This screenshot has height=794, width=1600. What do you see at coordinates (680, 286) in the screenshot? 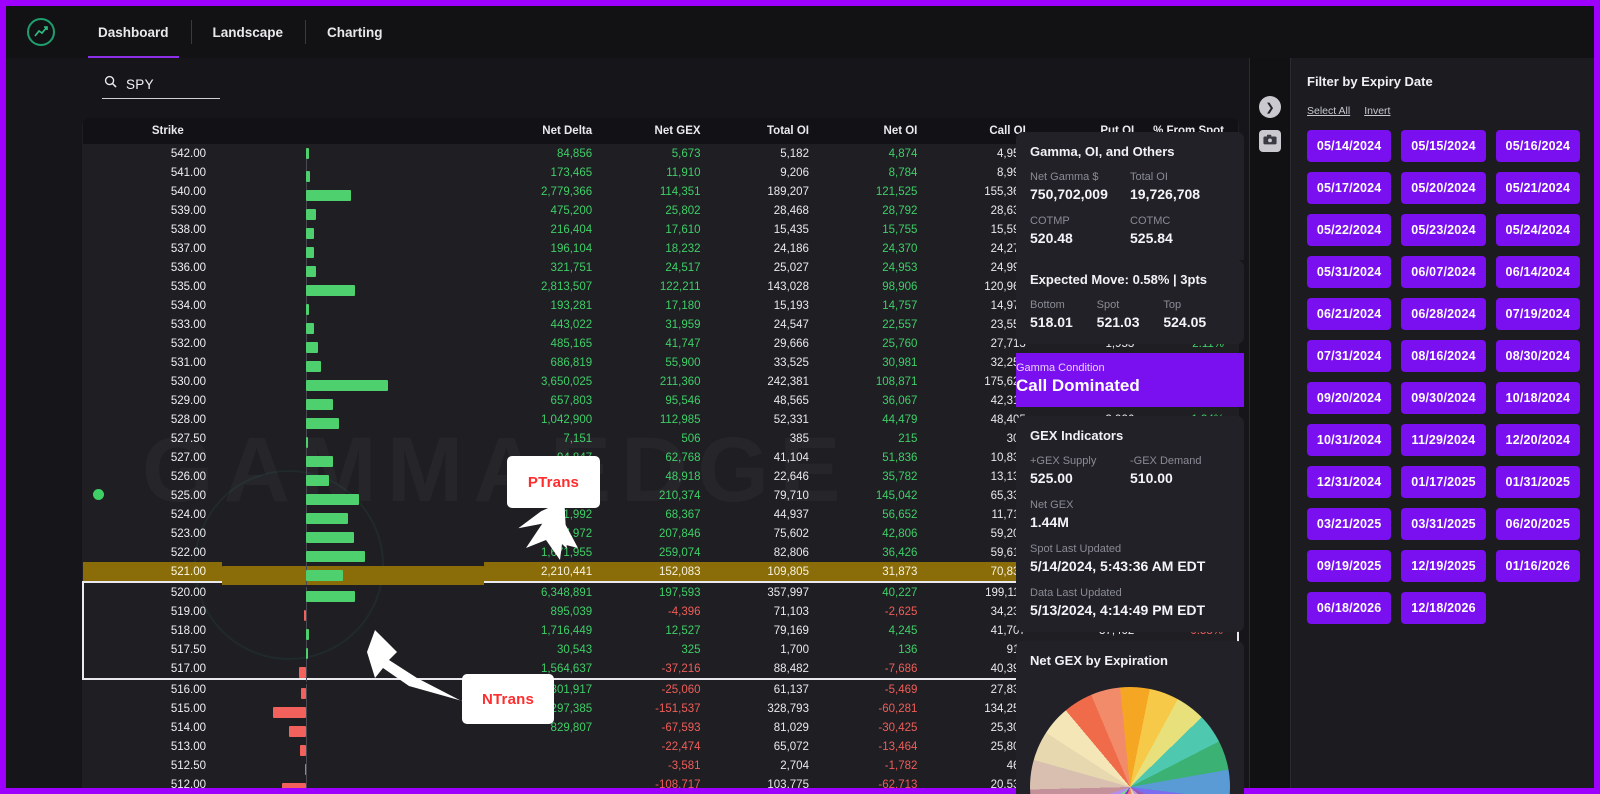
I see `cell-net-gex: 122,211` at bounding box center [680, 286].